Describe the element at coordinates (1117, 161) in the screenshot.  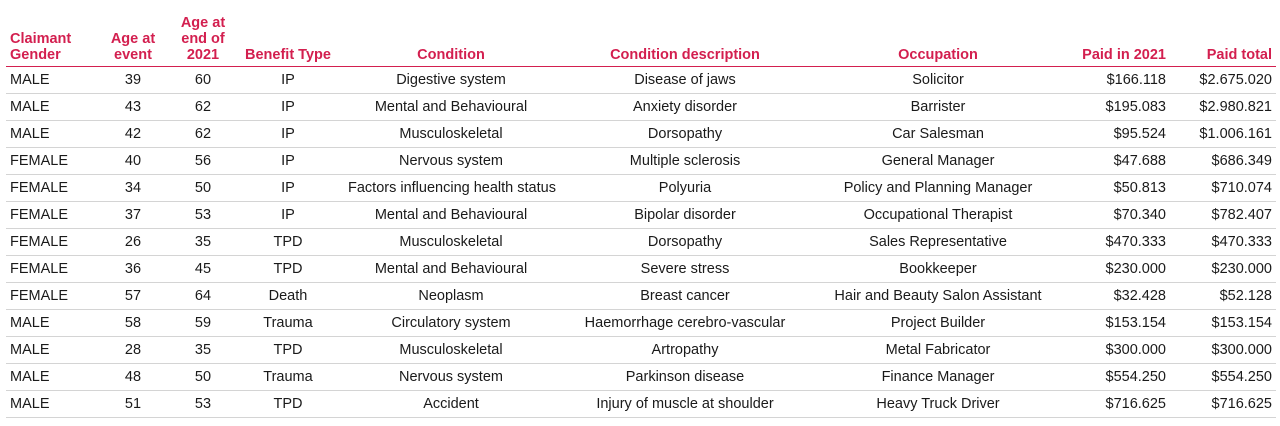
I see `cell-paid-2021: $47.688` at that location.